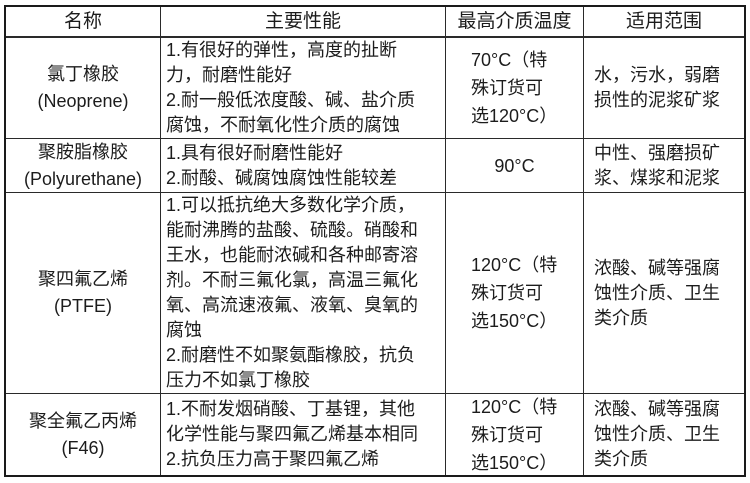  Describe the element at coordinates (83, 22) in the screenshot. I see `header-name: 名称` at that location.